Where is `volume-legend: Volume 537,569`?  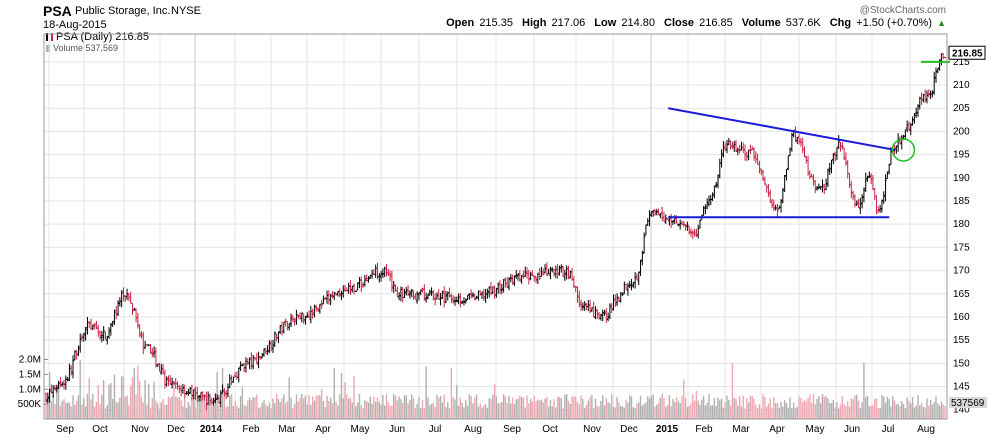
volume-legend: Volume 537,569 is located at coordinates (82, 48).